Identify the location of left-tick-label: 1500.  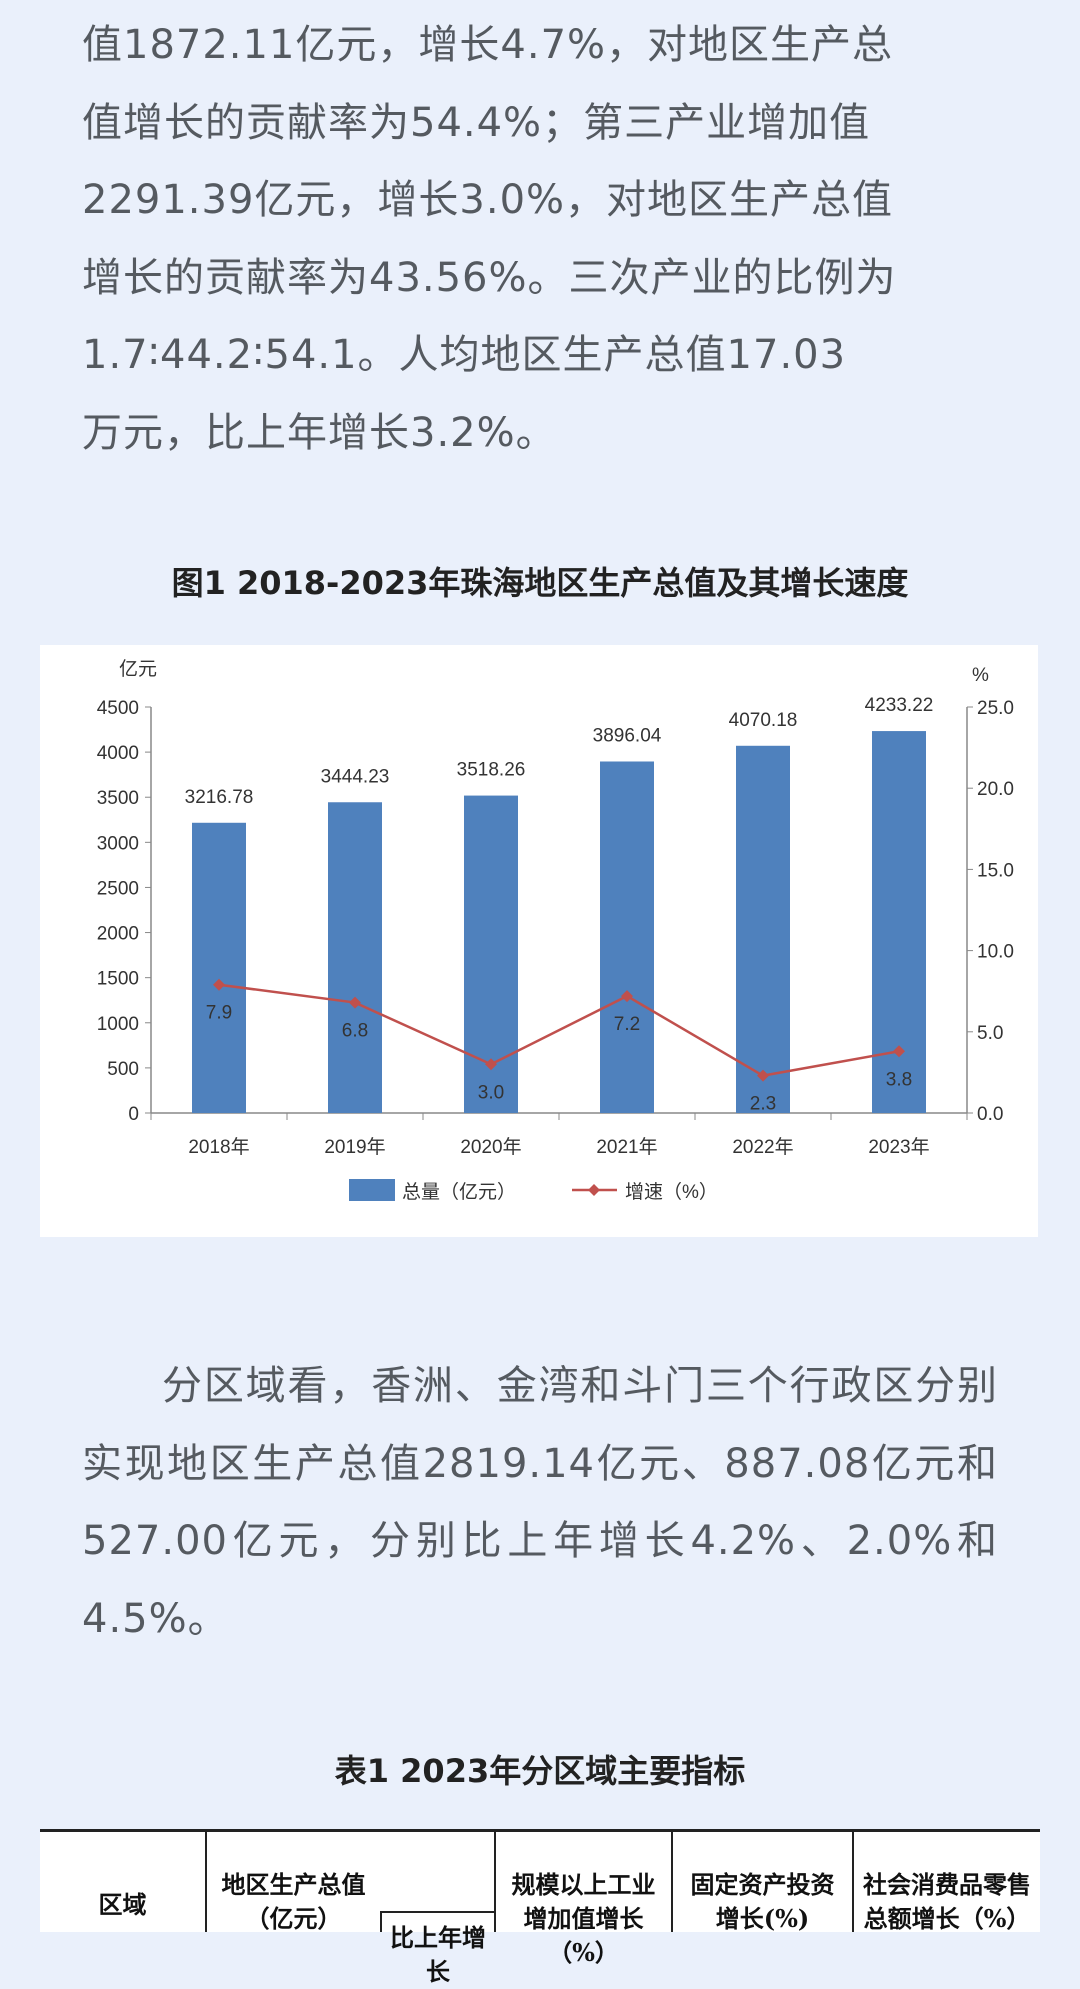
(118, 979).